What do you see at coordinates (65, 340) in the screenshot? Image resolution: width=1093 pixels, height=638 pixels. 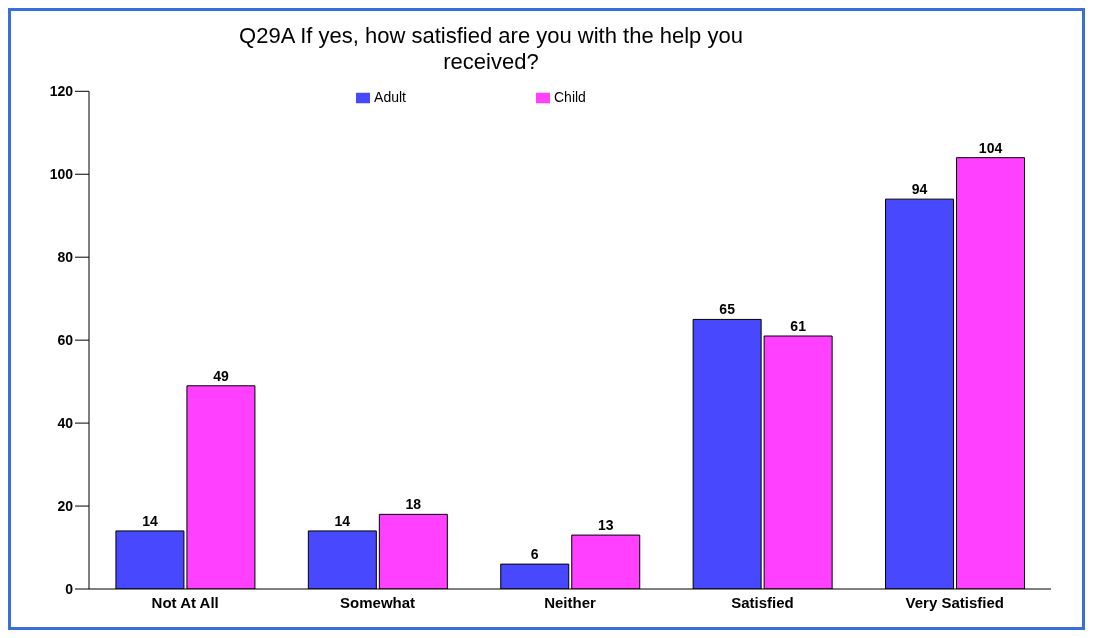 I see `y-tick-label: 60` at bounding box center [65, 340].